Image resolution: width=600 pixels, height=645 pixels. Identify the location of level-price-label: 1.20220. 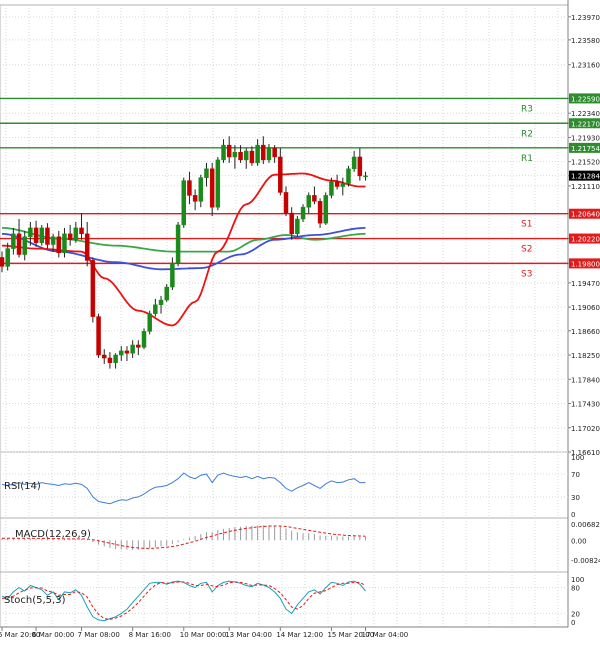
(585, 240).